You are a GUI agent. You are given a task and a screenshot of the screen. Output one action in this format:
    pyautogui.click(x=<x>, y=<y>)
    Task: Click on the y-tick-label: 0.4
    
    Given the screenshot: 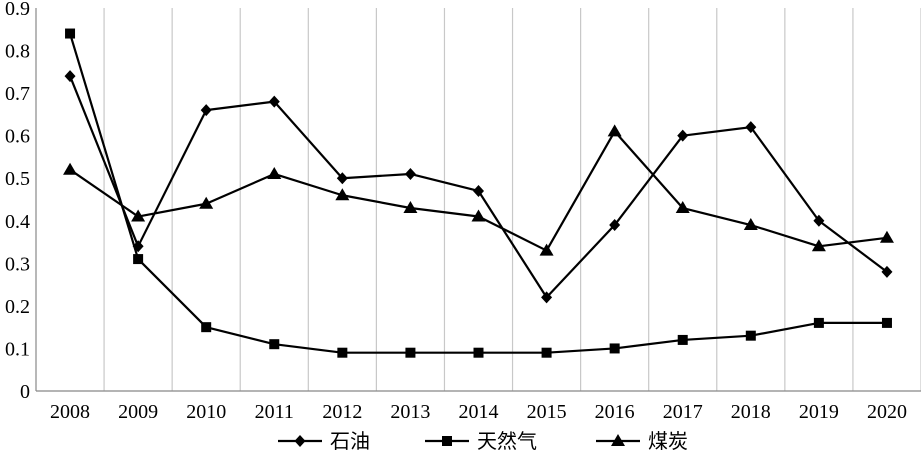 What is the action you would take?
    pyautogui.click(x=17, y=222)
    